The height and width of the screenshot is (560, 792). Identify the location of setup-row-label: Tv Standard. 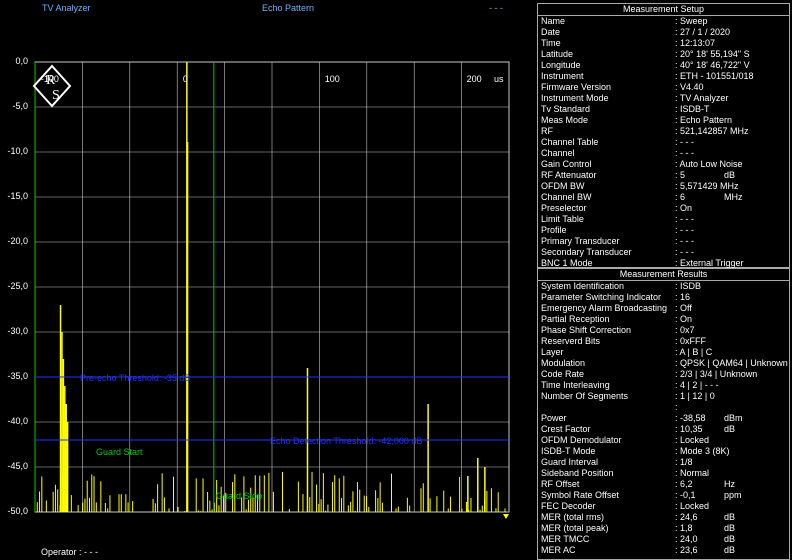
(566, 109).